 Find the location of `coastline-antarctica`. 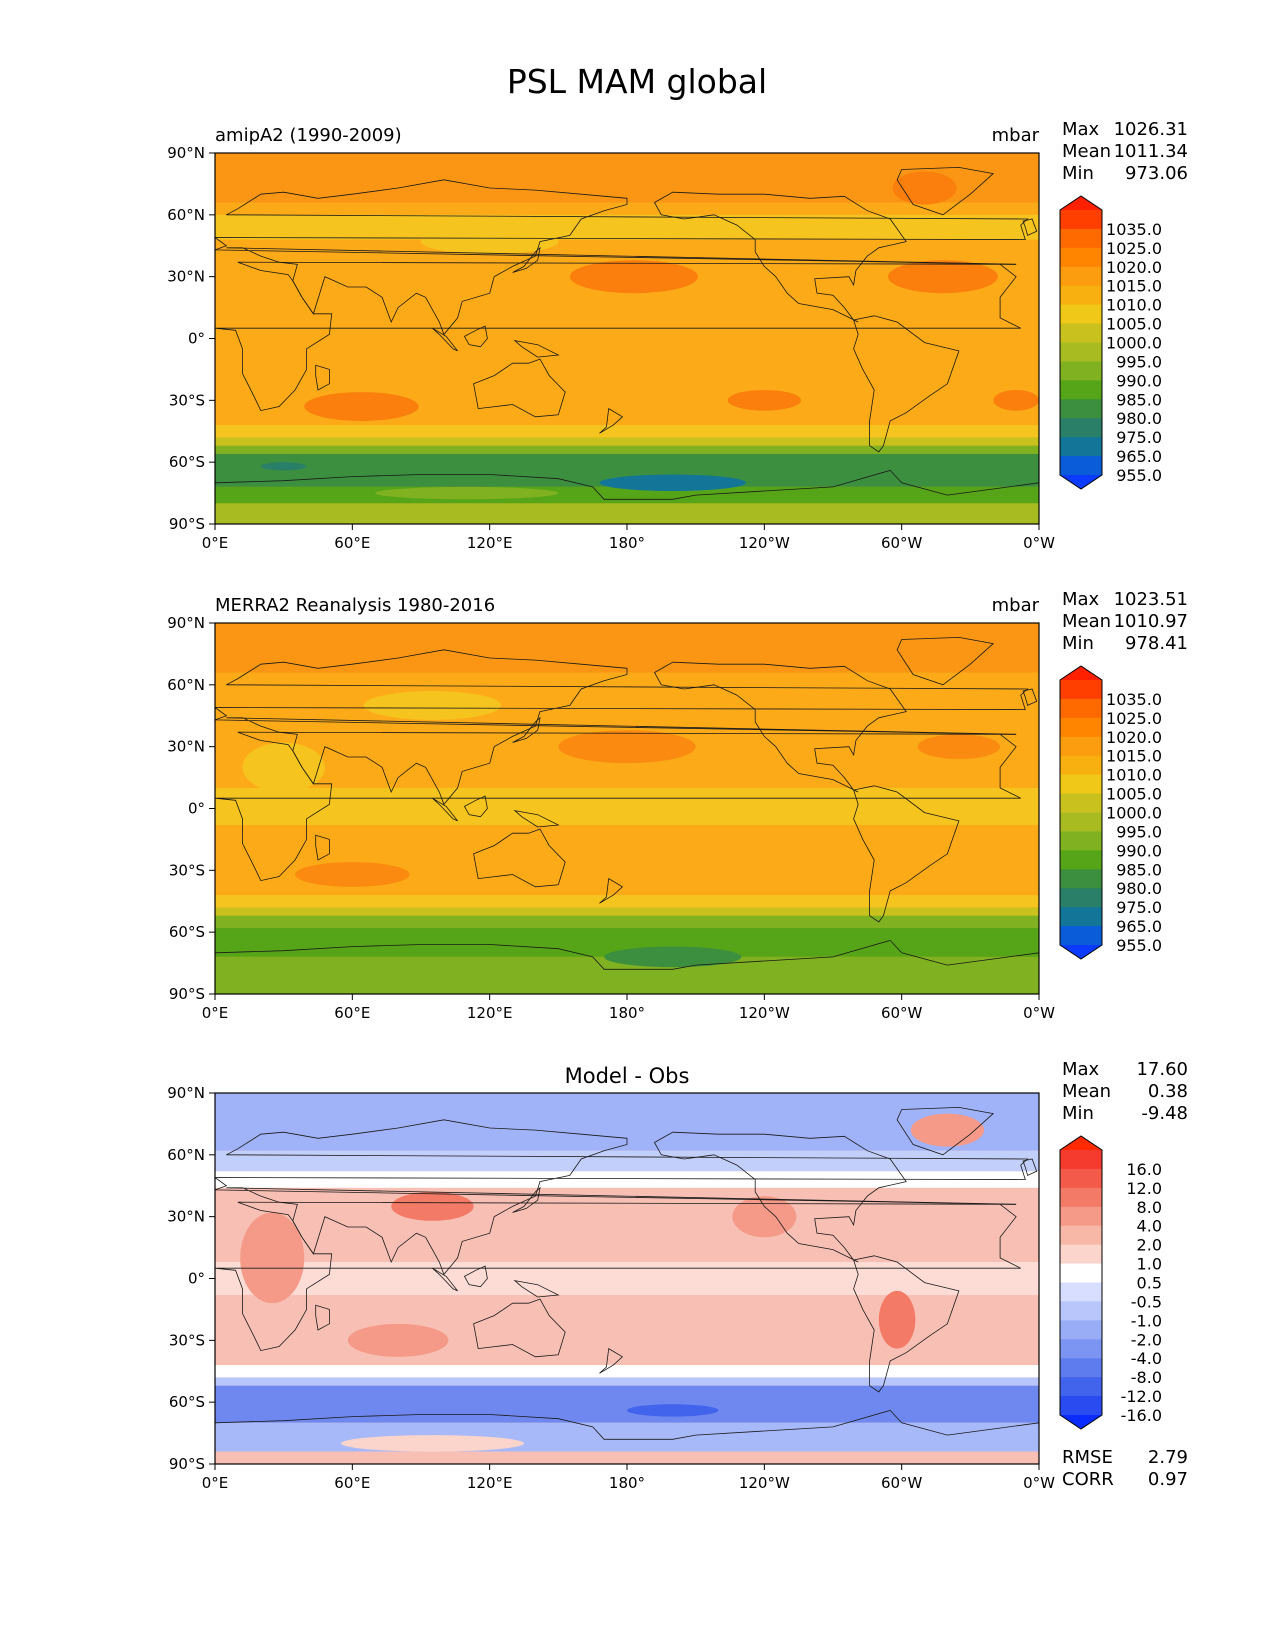

coastline-antarctica is located at coordinates (627, 1436).